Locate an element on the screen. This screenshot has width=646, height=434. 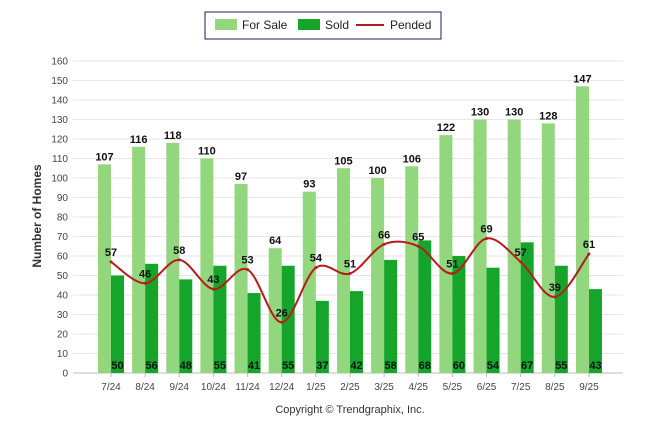
x-tick-label: 11/24 is located at coordinates (247, 387).